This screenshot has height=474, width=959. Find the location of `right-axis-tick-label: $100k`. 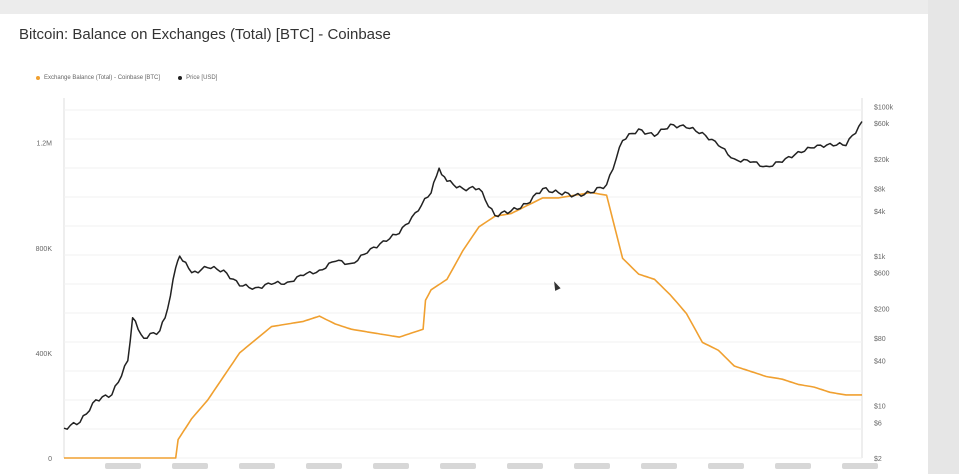

right-axis-tick-label: $100k is located at coordinates (884, 108).